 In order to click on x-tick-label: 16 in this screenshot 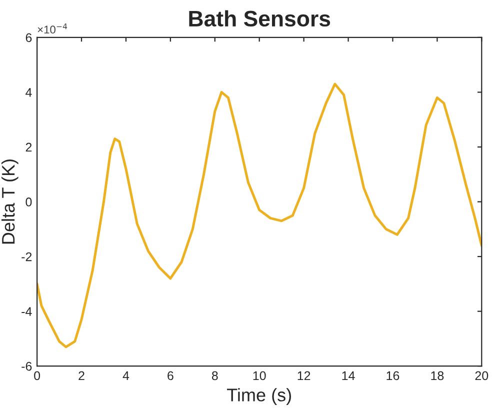, I will do `click(393, 375)`.